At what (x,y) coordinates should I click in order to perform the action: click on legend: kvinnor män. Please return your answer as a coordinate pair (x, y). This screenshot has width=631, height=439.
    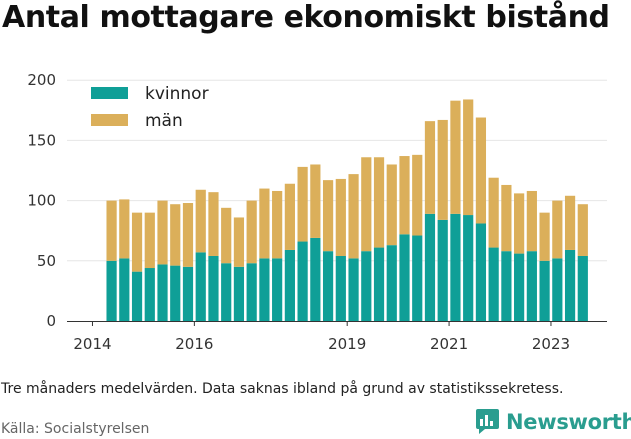
    Looking at the image, I should click on (150, 107).